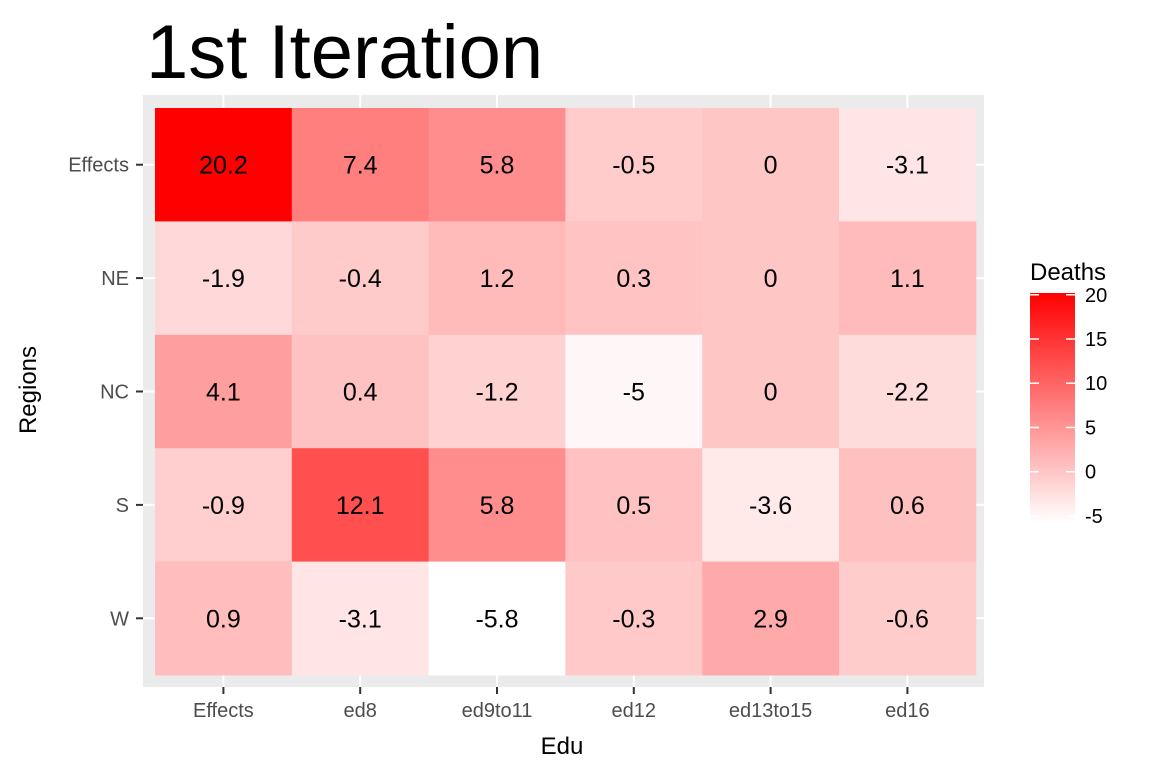 The height and width of the screenshot is (773, 1152). What do you see at coordinates (115, 279) in the screenshot?
I see `y-tick-label: NE` at bounding box center [115, 279].